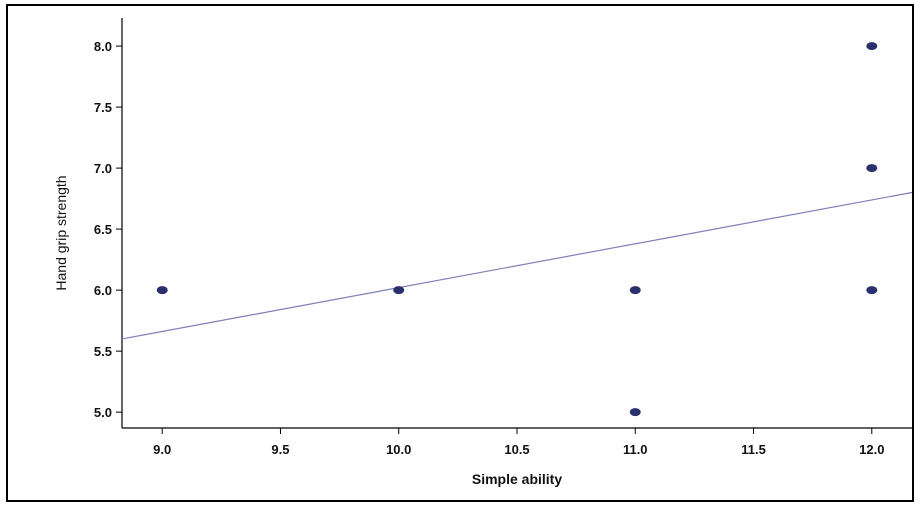 This screenshot has height=506, width=922. Describe the element at coordinates (753, 449) in the screenshot. I see `x-tick-label: 11.5` at that location.